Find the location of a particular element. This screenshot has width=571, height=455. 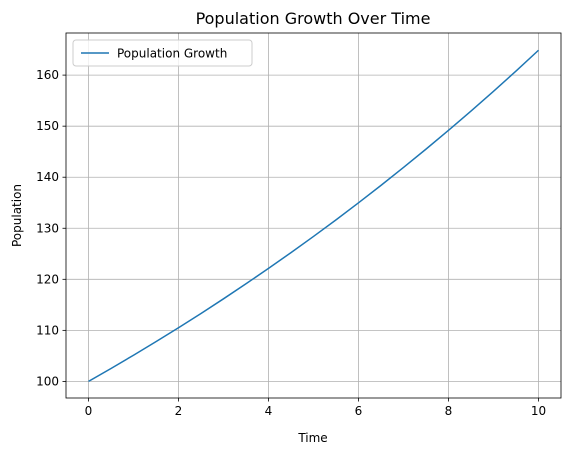

y-tick-label: 130 is located at coordinates (47, 228).